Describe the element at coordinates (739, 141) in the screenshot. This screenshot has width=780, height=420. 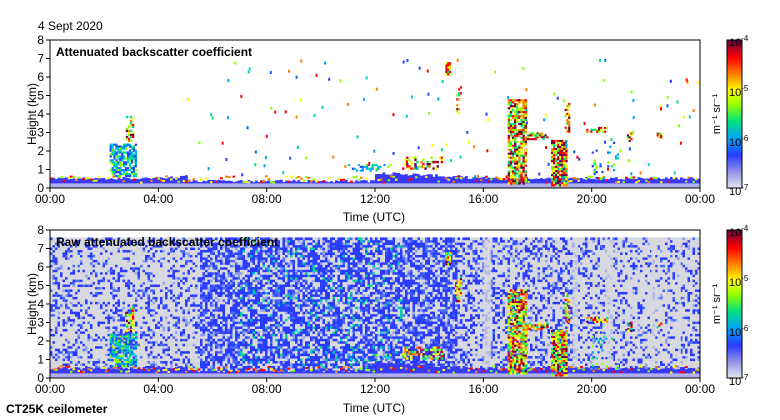
I see `cb1-tick-3: 10-6` at that location.